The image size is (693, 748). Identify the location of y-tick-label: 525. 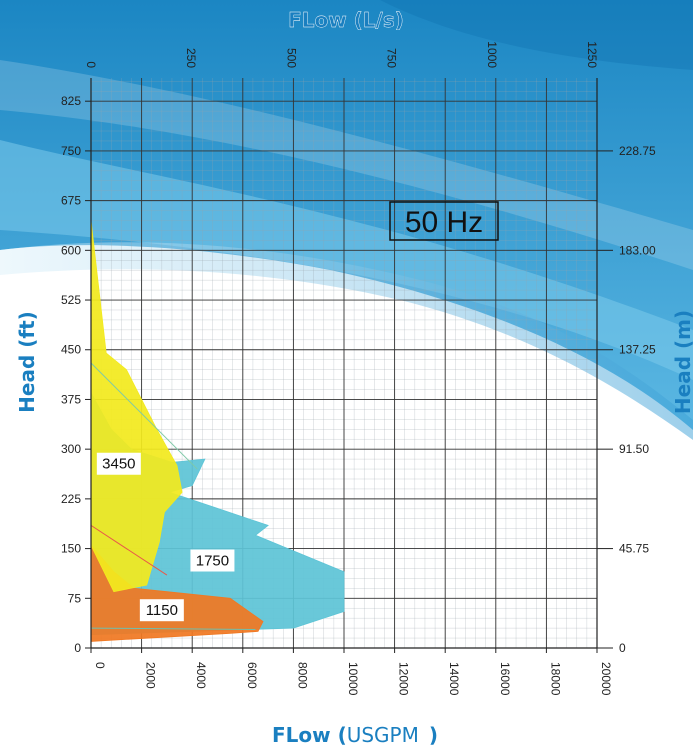
(71, 300).